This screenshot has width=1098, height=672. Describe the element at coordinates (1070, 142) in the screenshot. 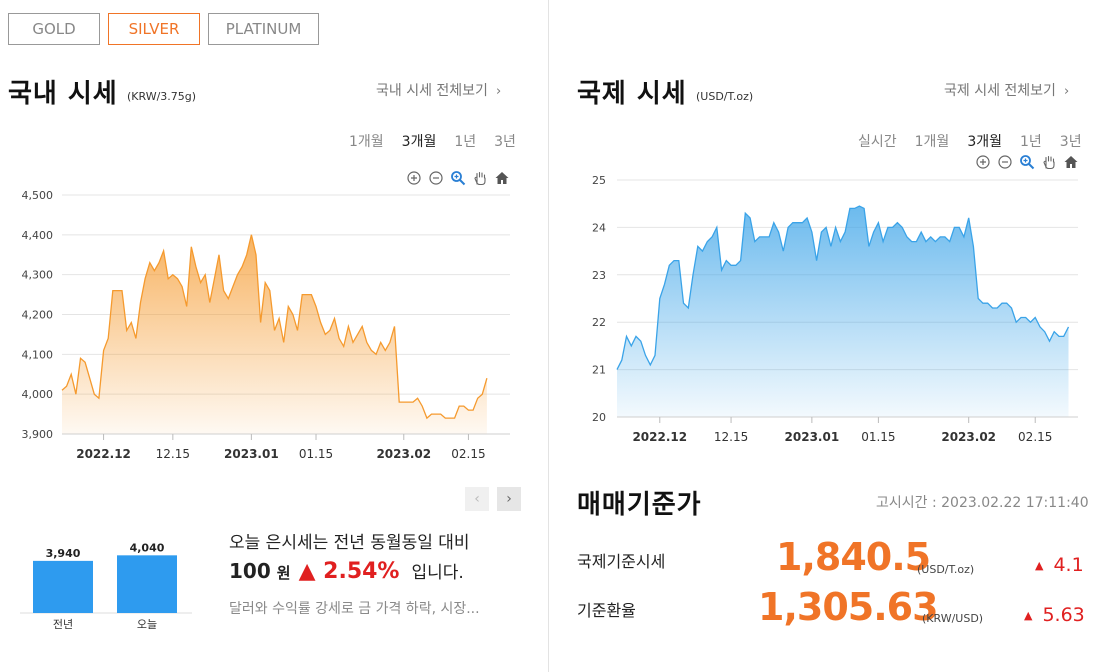

I see `international-period-3y: 3년` at that location.